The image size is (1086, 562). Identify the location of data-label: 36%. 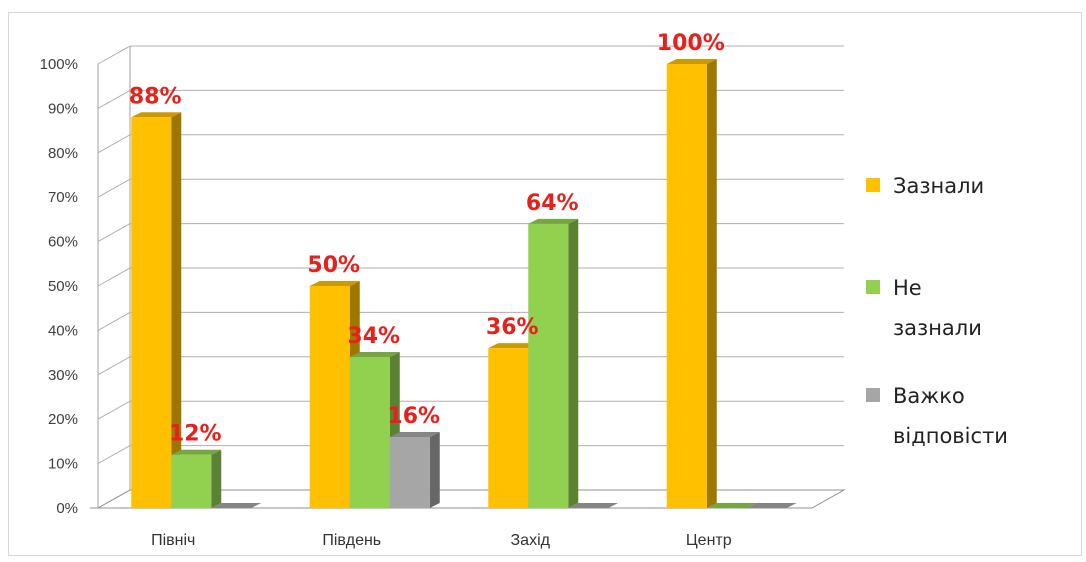
(512, 327).